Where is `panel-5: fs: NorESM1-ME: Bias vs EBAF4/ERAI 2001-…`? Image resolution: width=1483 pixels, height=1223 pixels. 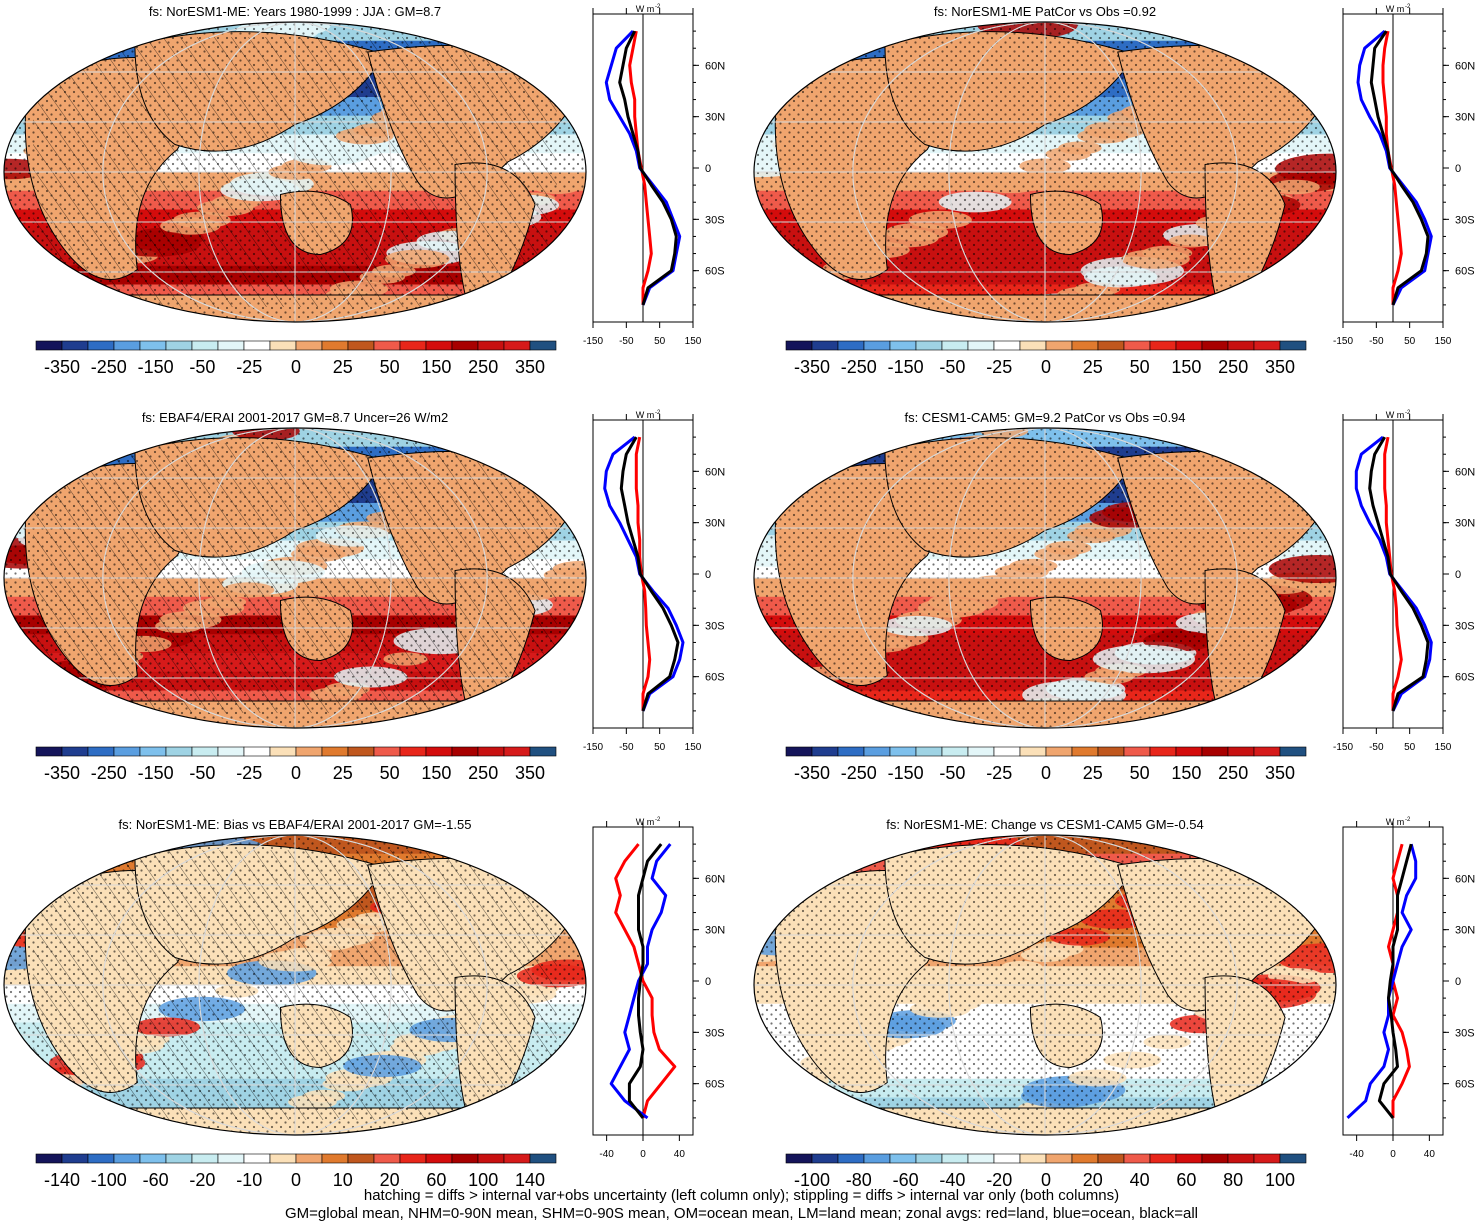 panel-5: fs: NorESM1-ME: Bias vs EBAF4/ERAI 2001-… is located at coordinates (362, 1003).